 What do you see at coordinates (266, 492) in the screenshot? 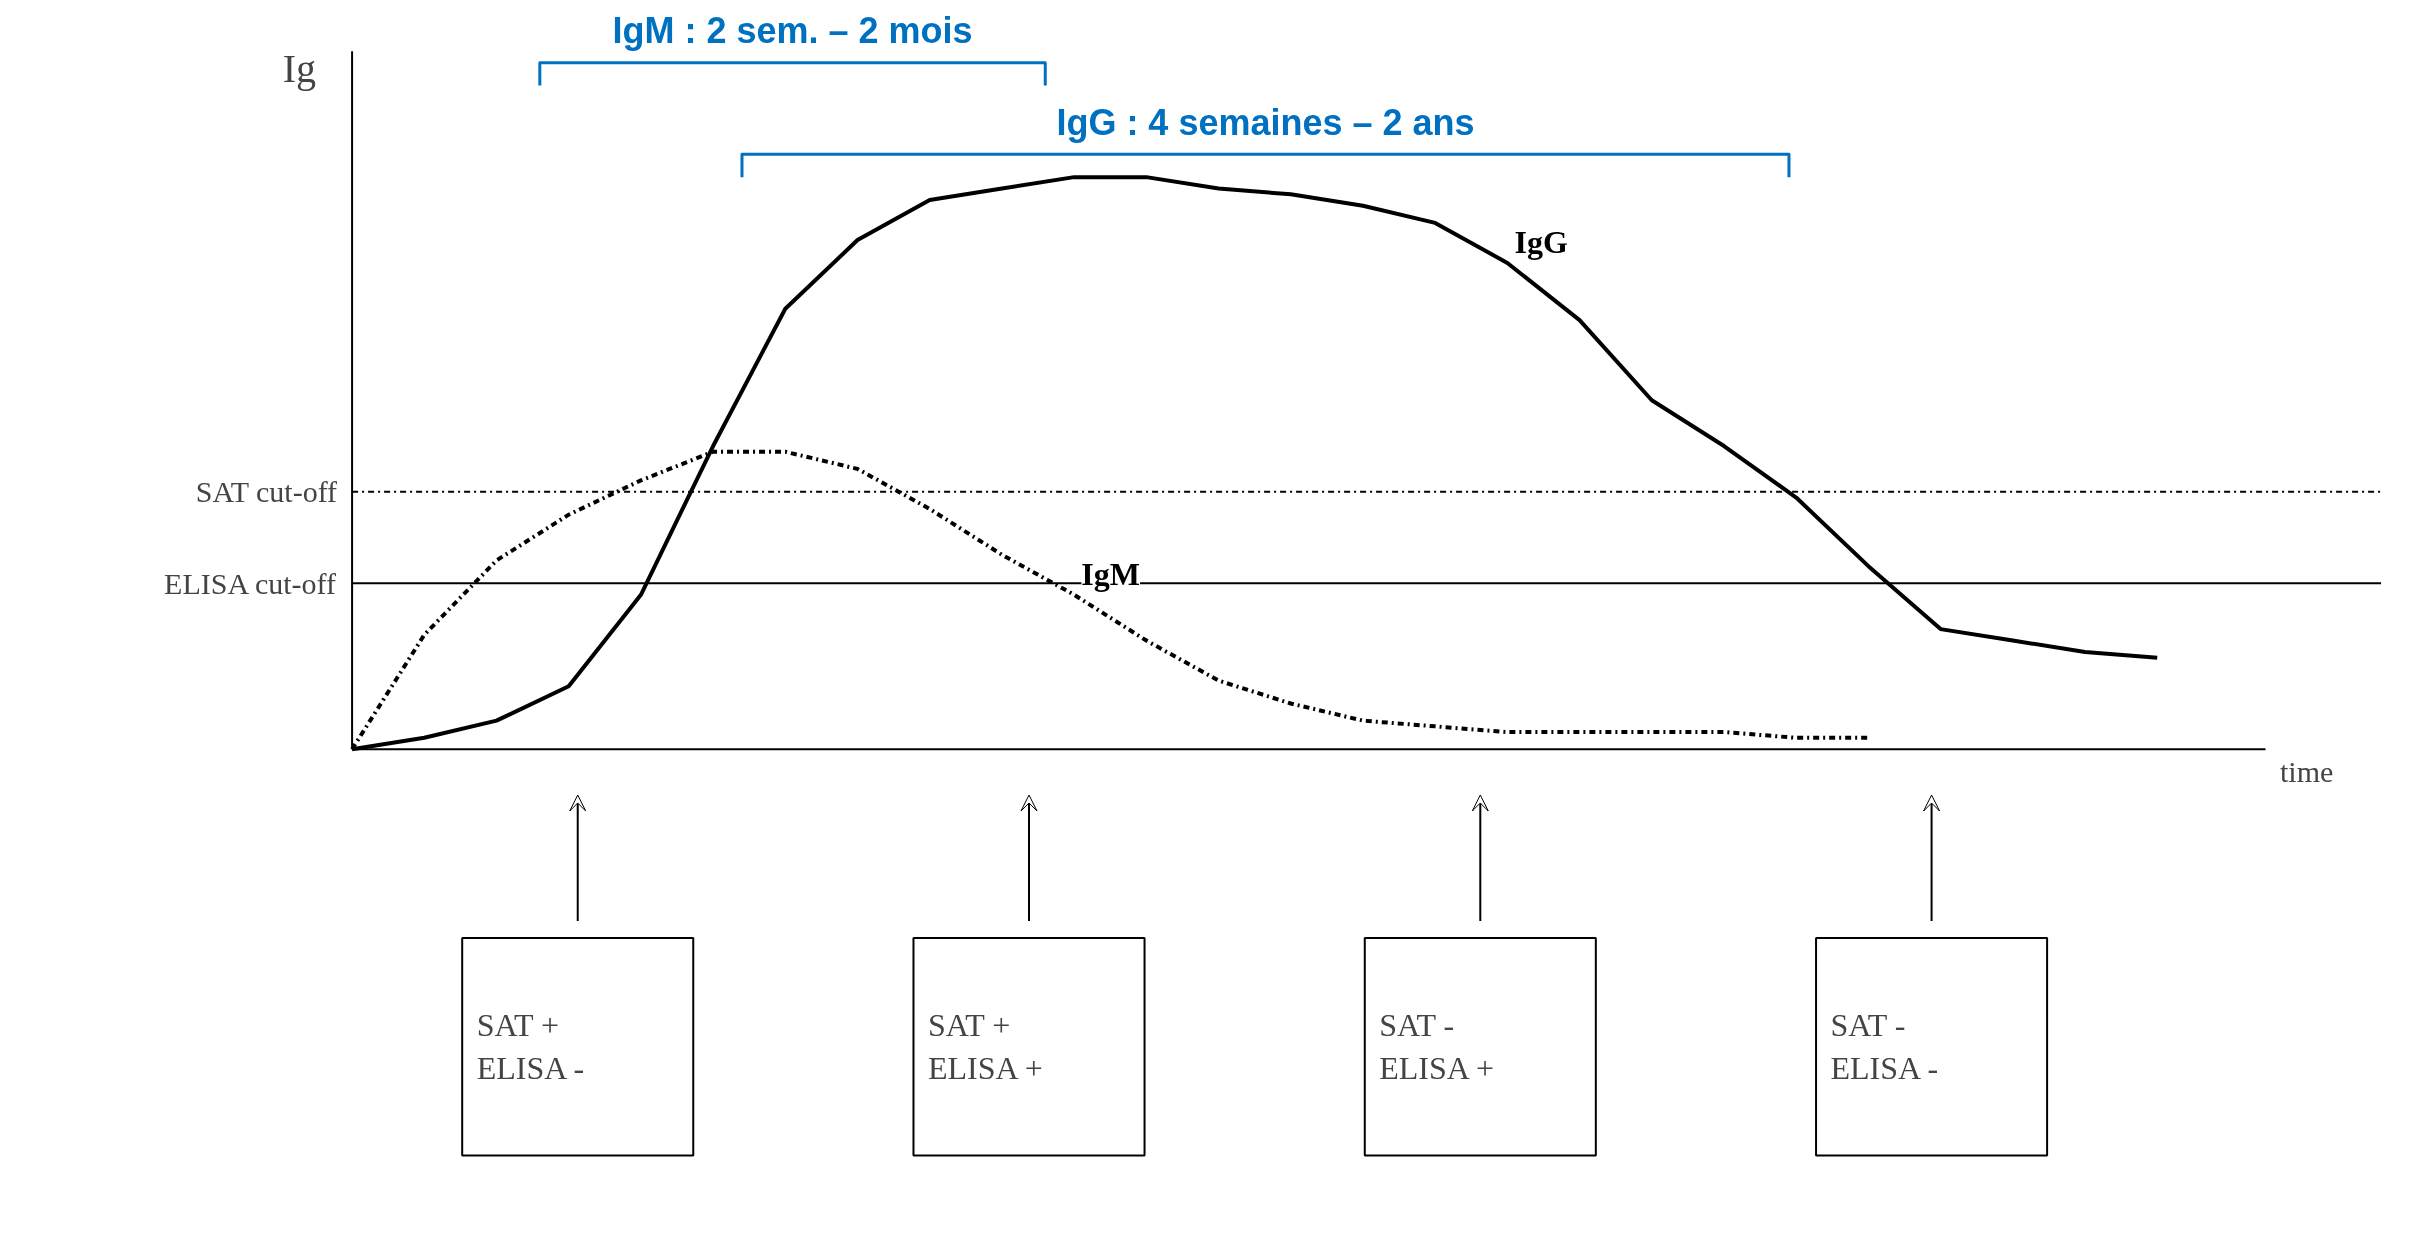
I see `ref-line-label: SAT cut-off` at bounding box center [266, 492].